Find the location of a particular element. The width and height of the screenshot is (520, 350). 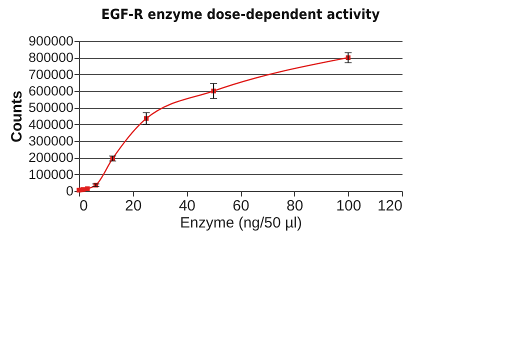

chart-title: EGF-R enzyme dose-dependent activity is located at coordinates (240, 15).